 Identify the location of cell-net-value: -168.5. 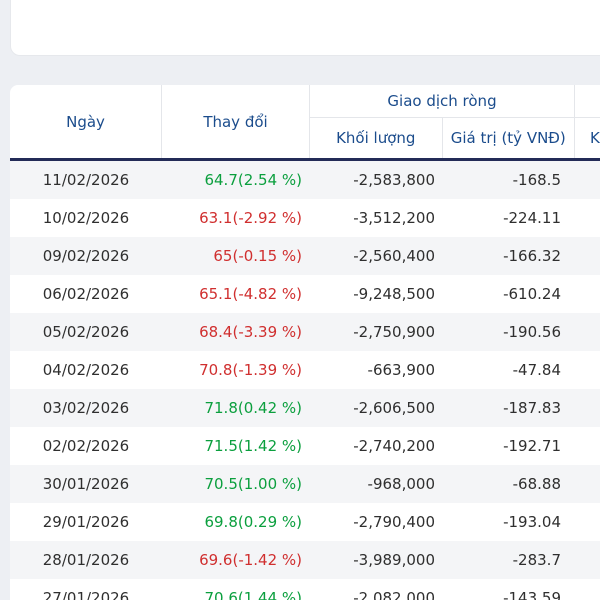
(536, 180).